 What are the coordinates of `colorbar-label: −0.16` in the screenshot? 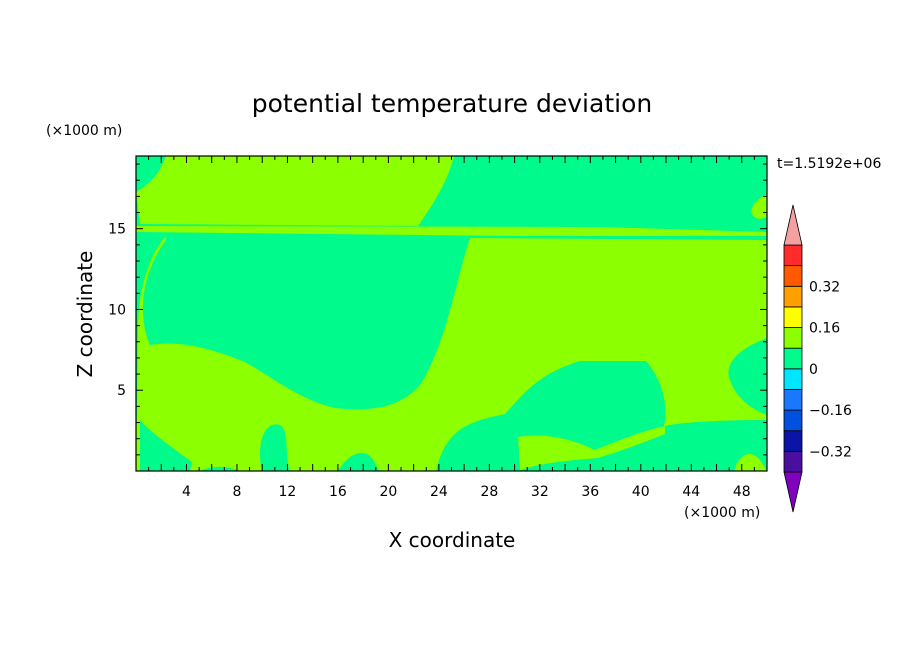 It's located at (830, 411).